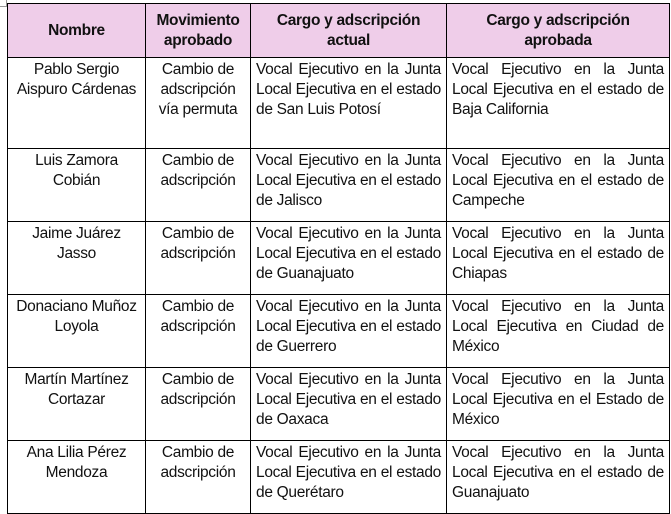 The image size is (671, 514). What do you see at coordinates (76, 477) in the screenshot?
I see `cell-nombre: Ana Lilia Pérez Mendoza` at bounding box center [76, 477].